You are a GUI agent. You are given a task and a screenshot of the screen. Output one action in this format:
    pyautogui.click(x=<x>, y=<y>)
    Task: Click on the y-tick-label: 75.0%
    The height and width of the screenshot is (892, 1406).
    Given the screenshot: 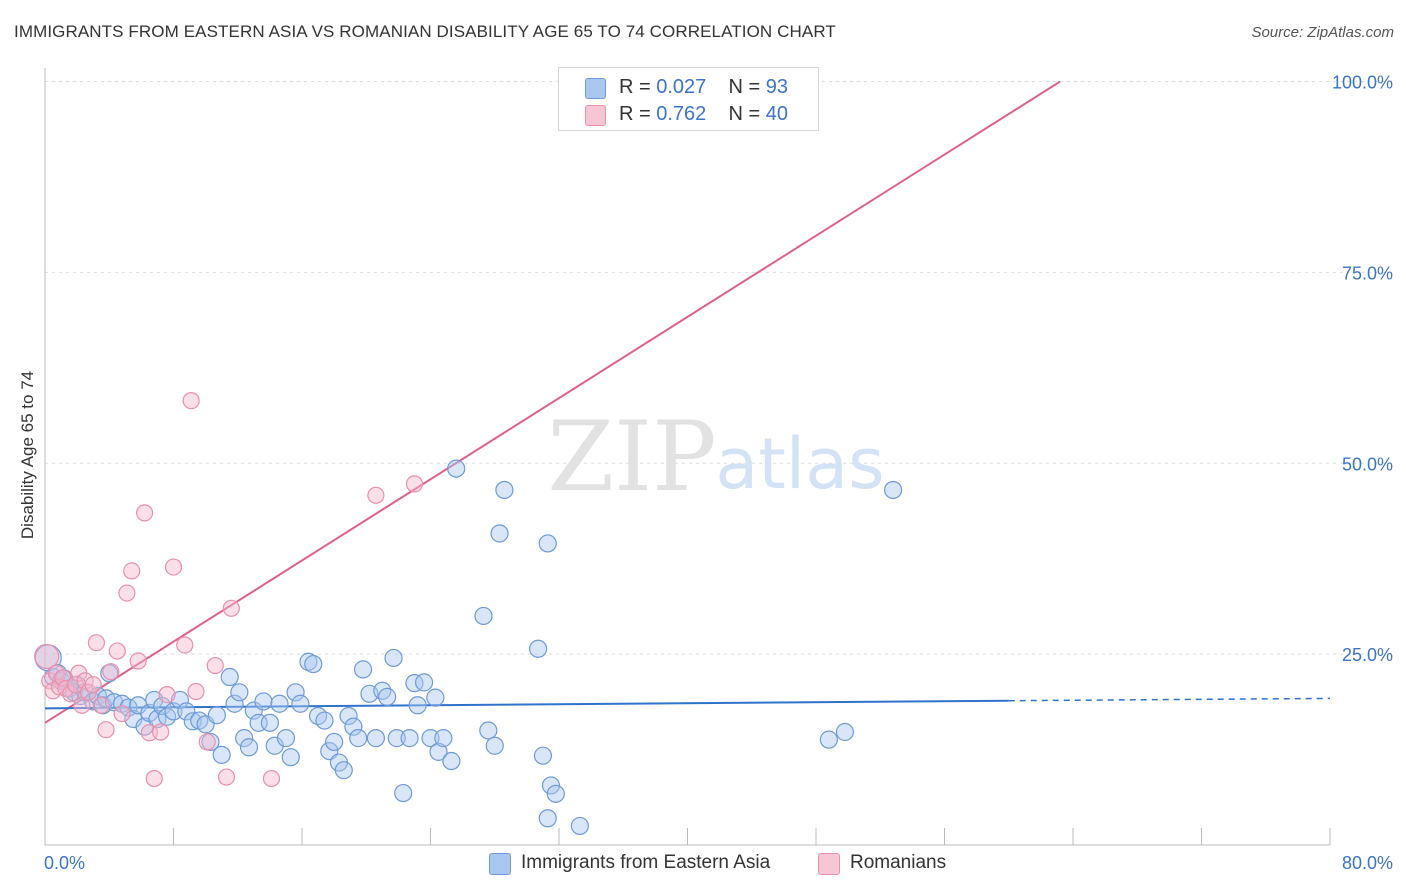 What is the action you would take?
    pyautogui.click(x=1367, y=273)
    